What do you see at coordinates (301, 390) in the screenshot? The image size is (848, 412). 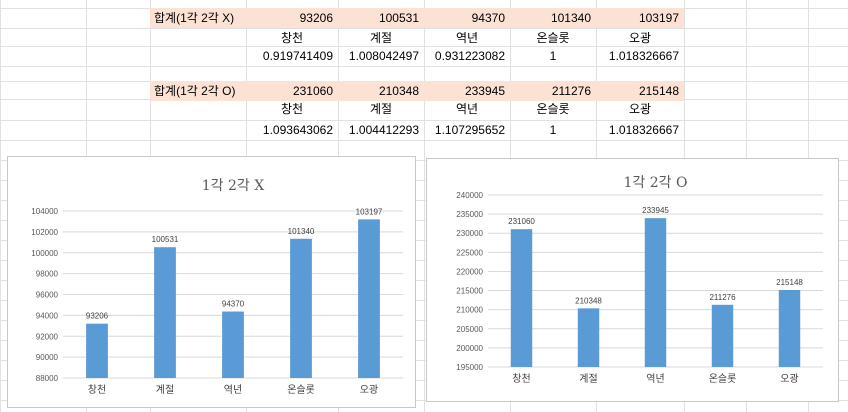 I see `chart-1-xtick-3: 온슬롯` at bounding box center [301, 390].